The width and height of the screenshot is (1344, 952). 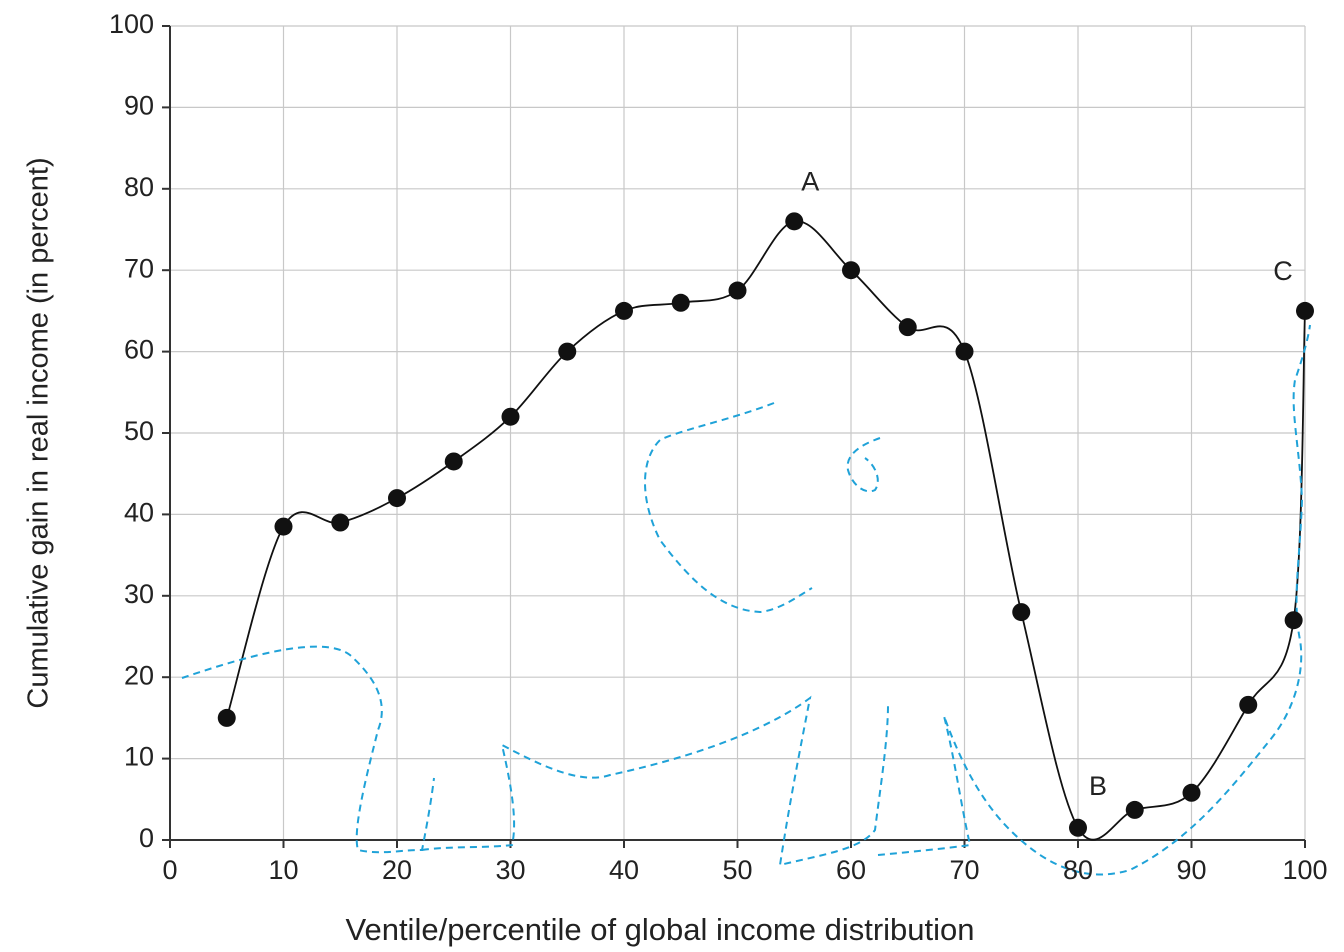 What do you see at coordinates (139, 106) in the screenshot?
I see `y-tick-label: 90` at bounding box center [139, 106].